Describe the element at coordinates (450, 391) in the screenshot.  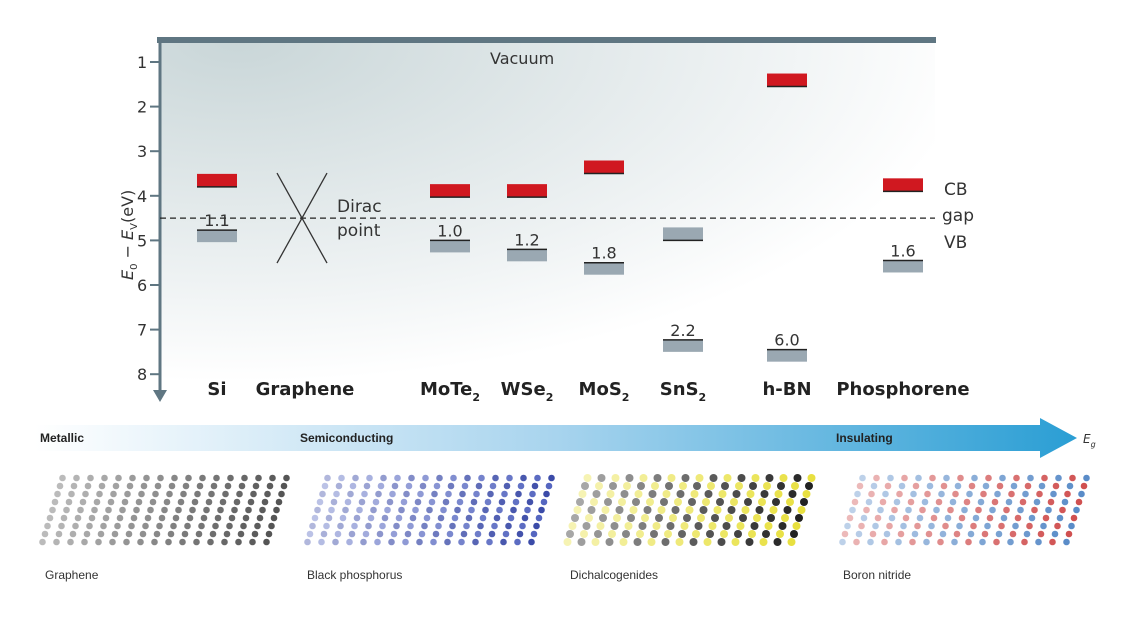
I see `material-label: MoTe2` at that location.